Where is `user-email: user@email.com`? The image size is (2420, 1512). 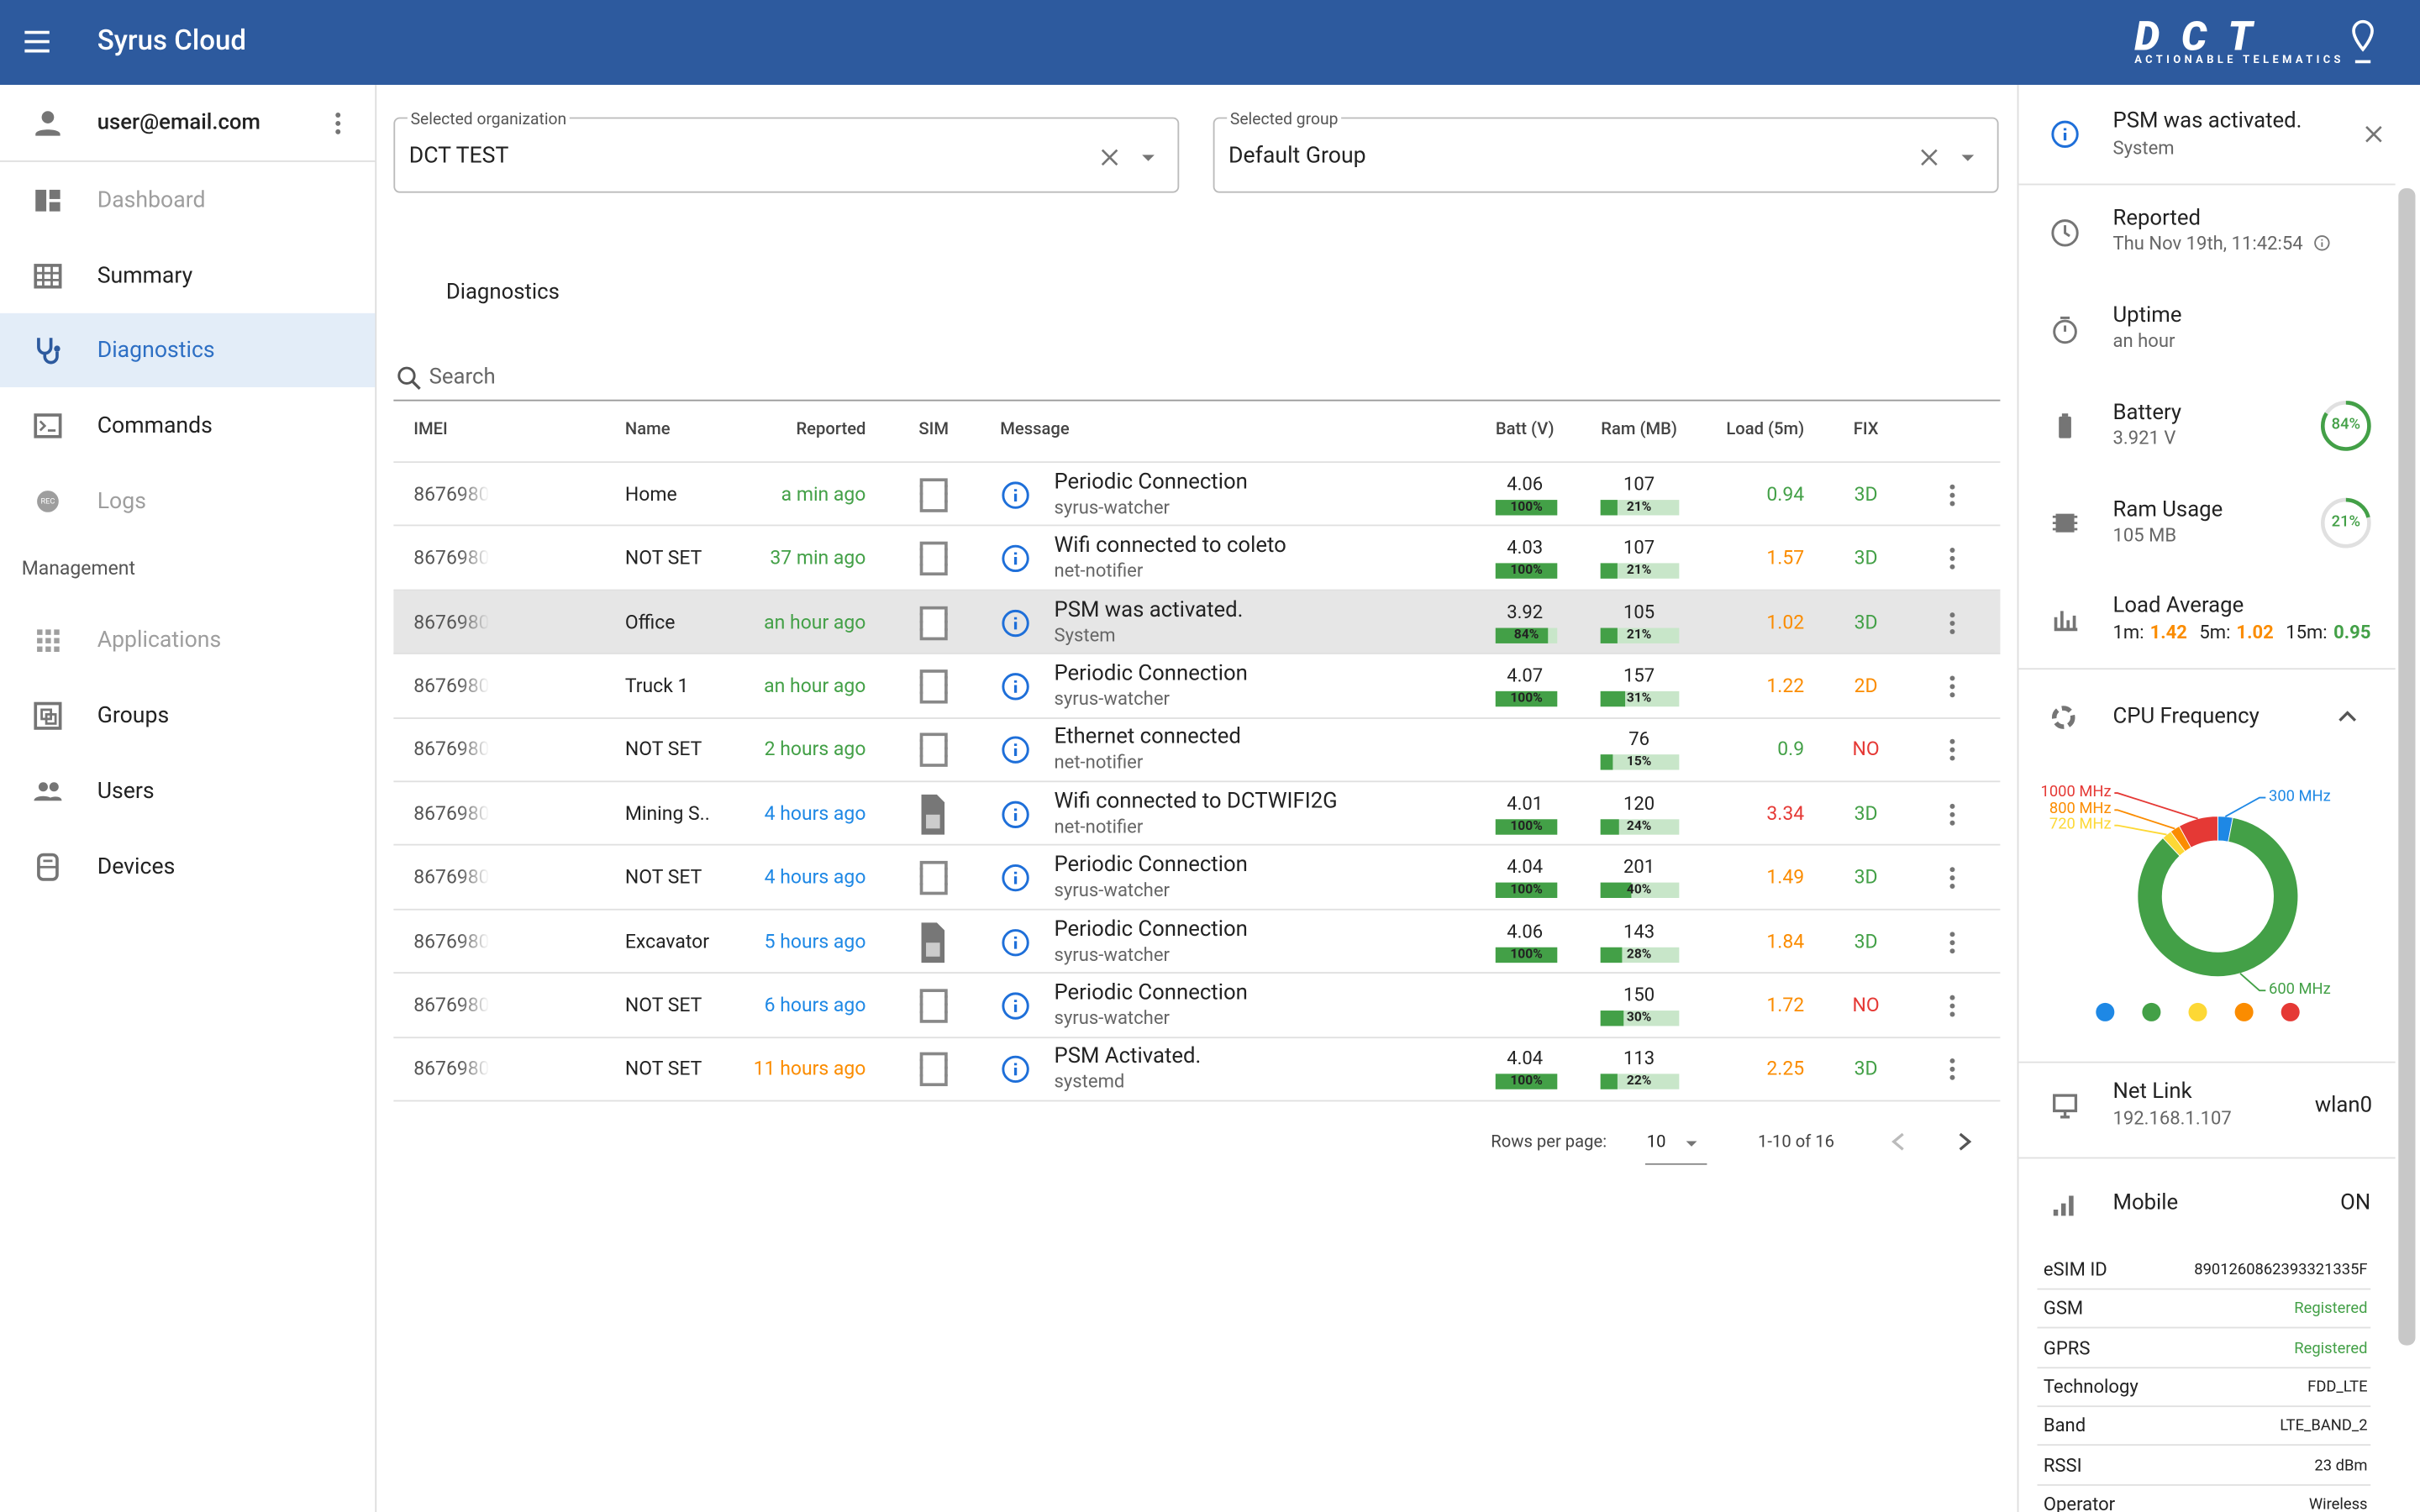 user-email: user@email.com is located at coordinates (178, 122).